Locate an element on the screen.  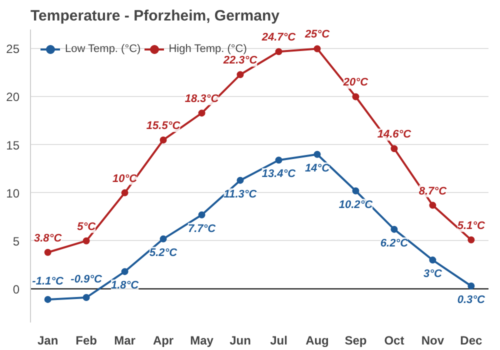
x-tick-label: Jul is located at coordinates (279, 341).